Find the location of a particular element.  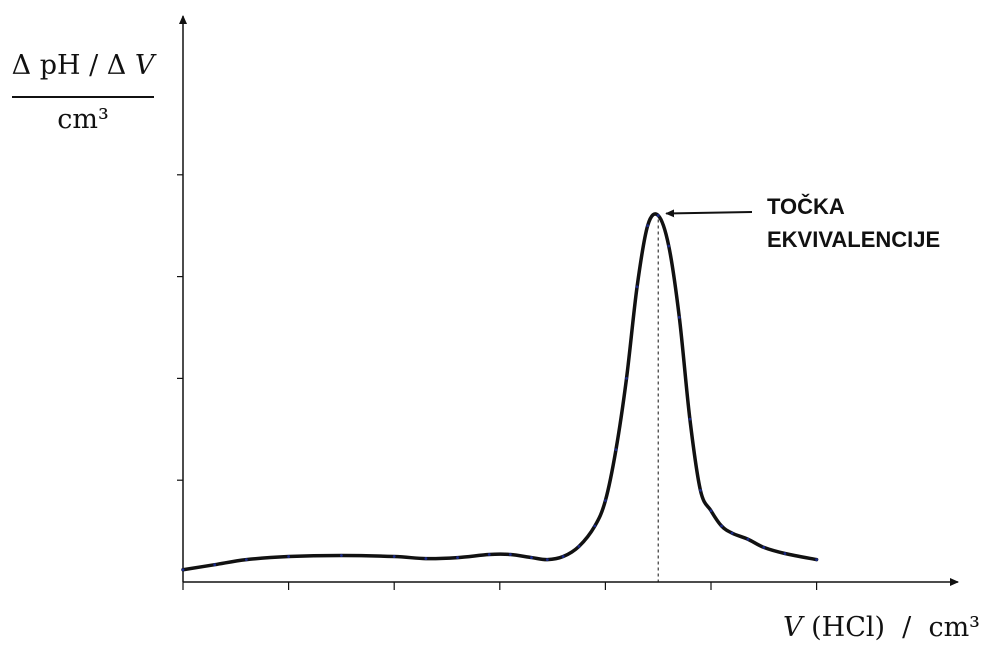

annotation-arrow is located at coordinates (709, 213).